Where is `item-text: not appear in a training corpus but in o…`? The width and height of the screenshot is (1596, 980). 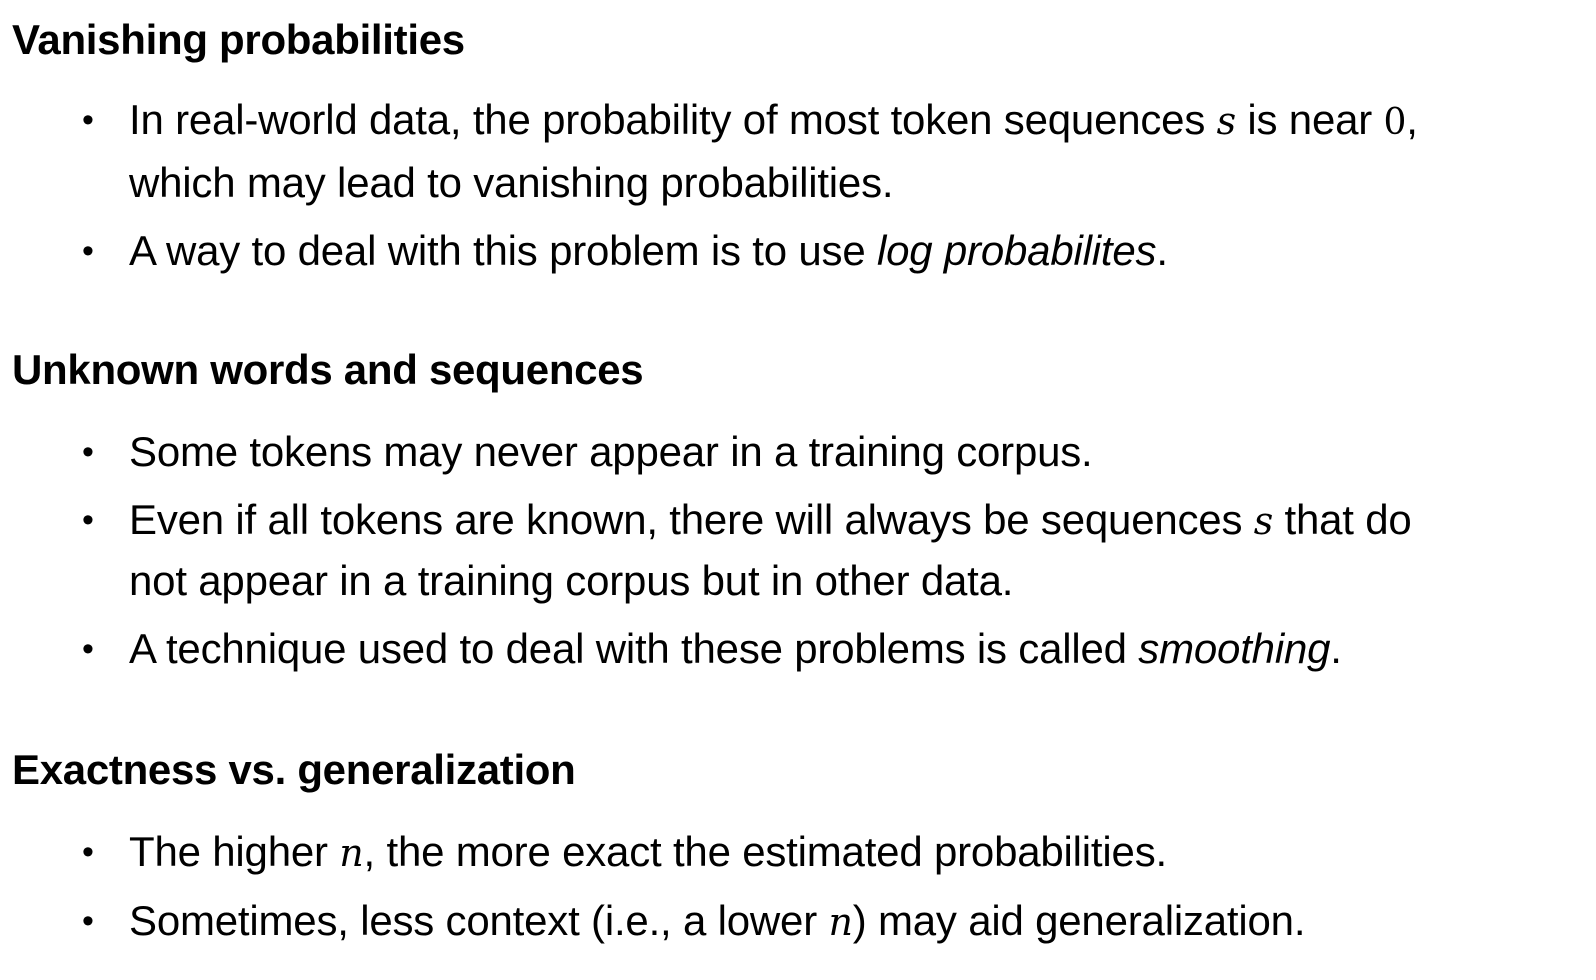
item-text: not appear in a training corpus but in o… is located at coordinates (571, 580).